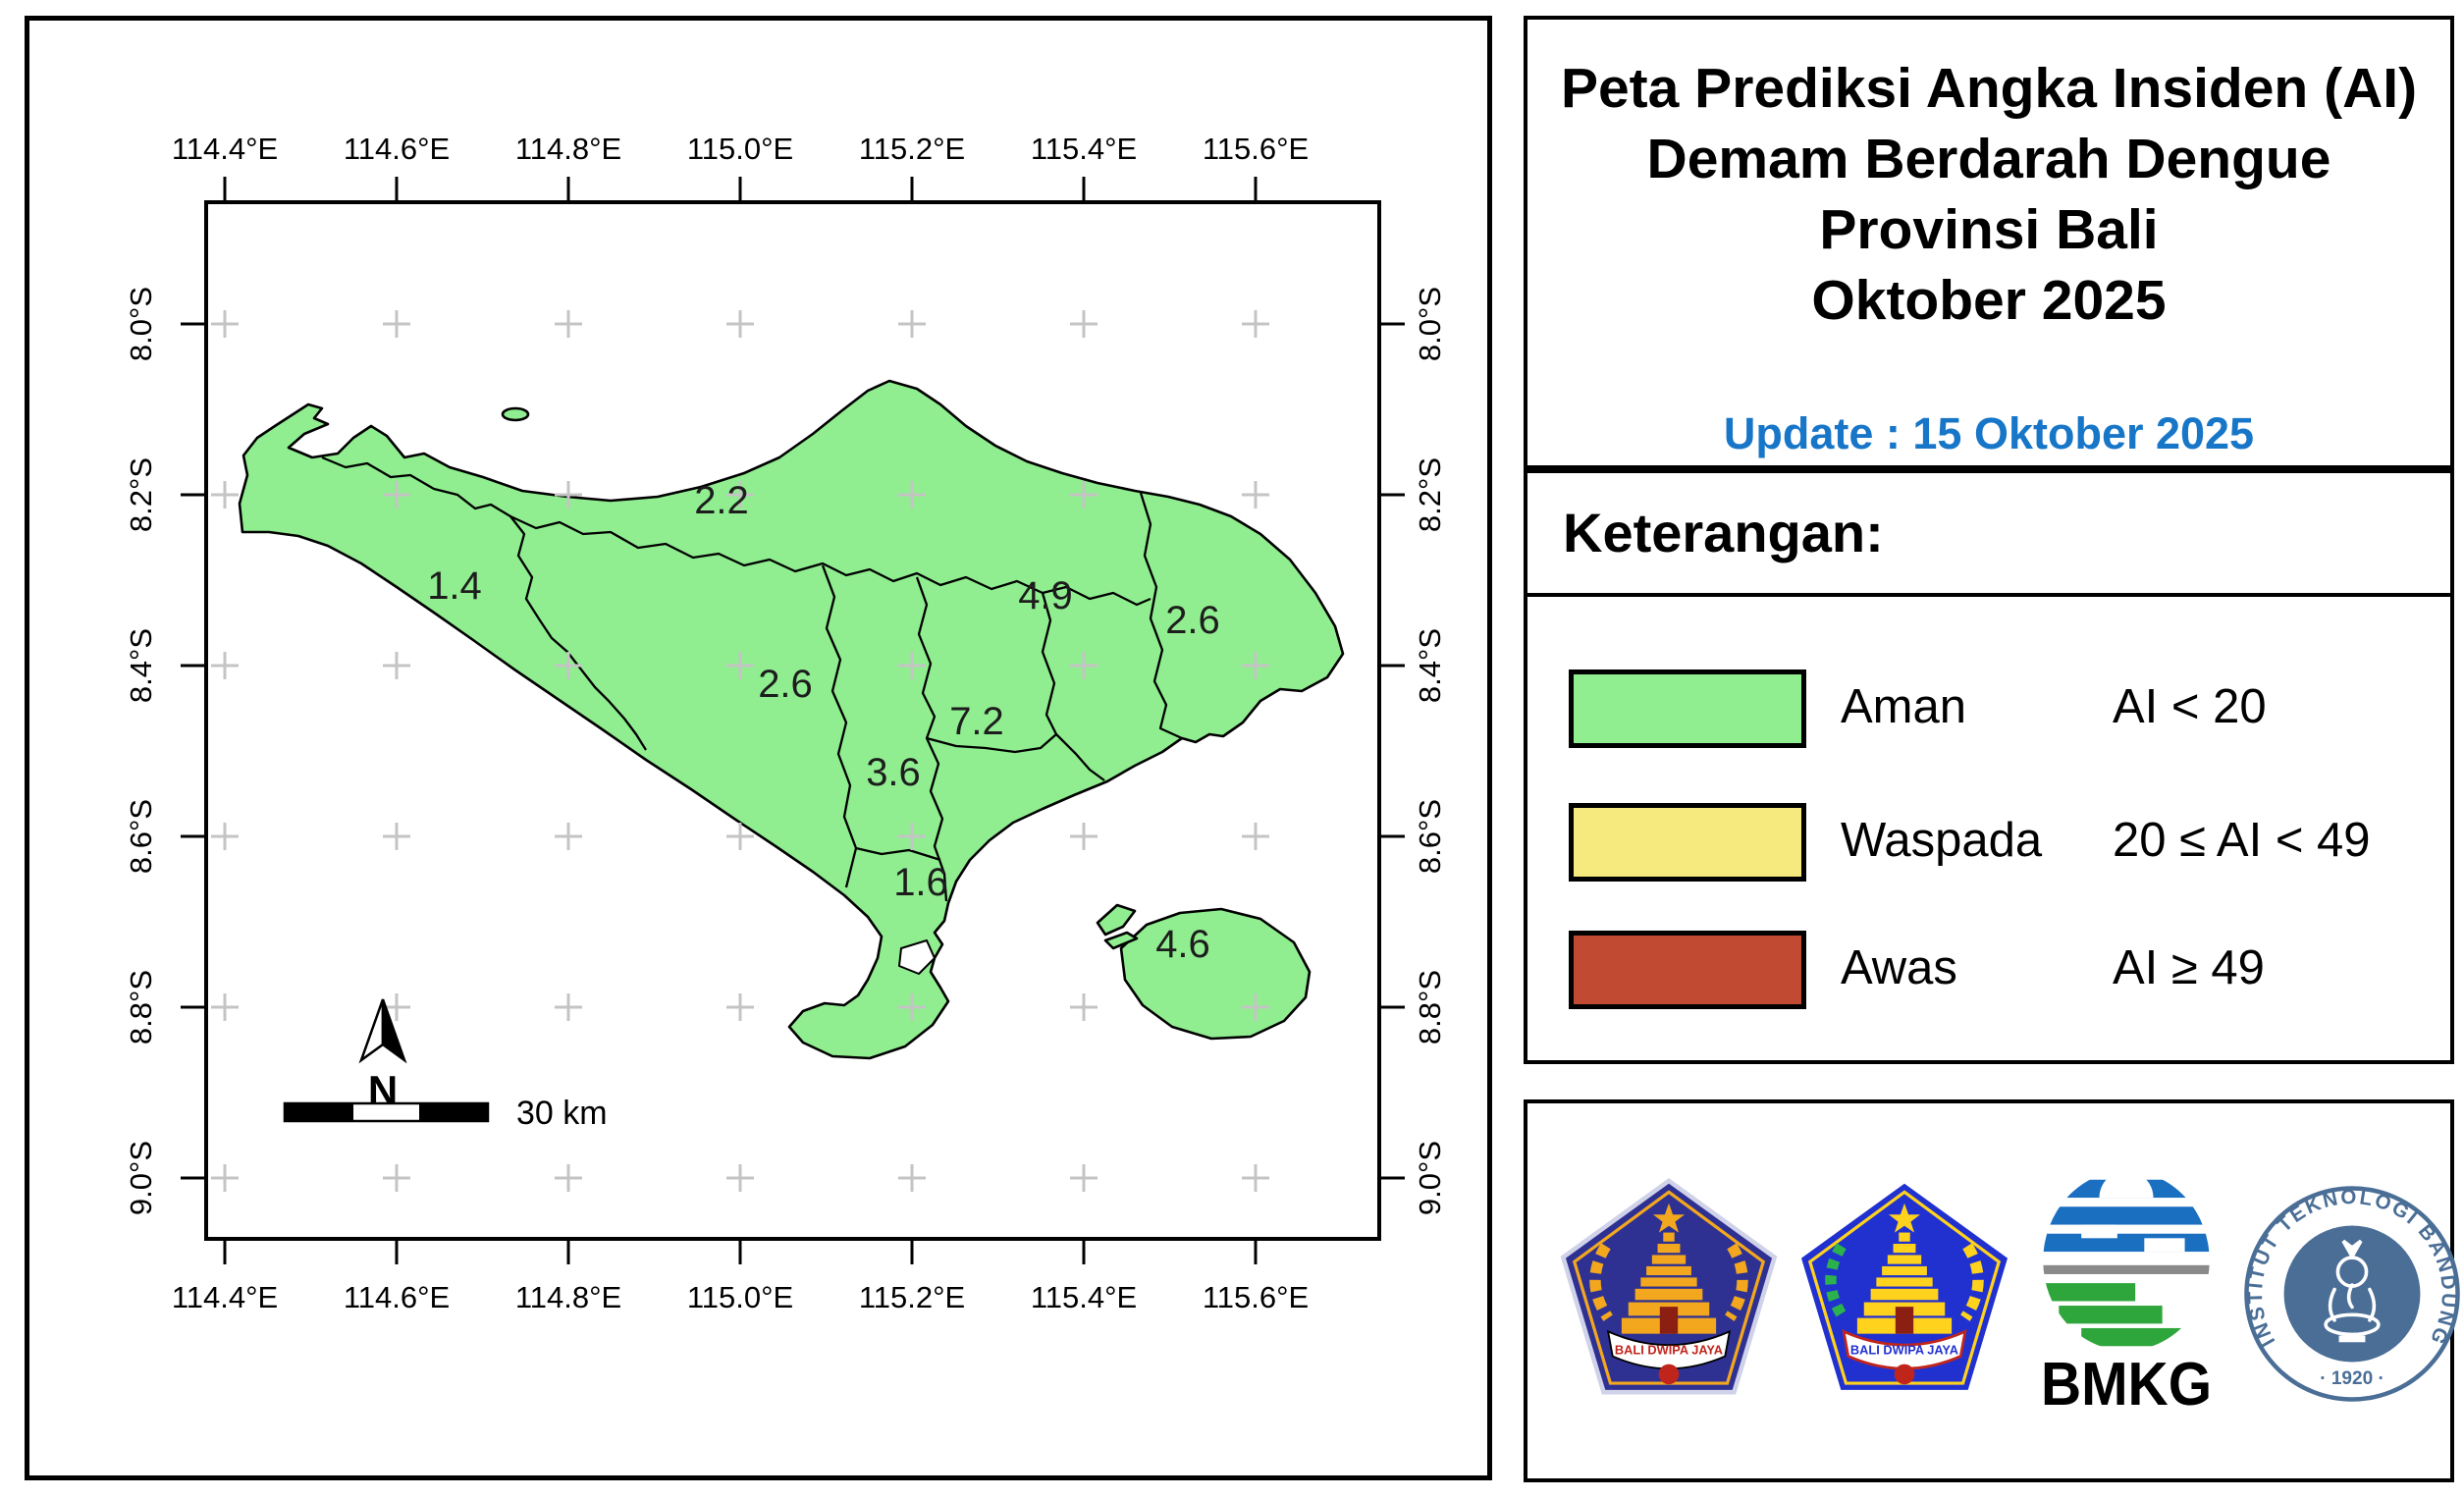 The width and height of the screenshot is (2464, 1499). I want to click on itb-year-text: · 1920 ·, so click(2352, 1378).